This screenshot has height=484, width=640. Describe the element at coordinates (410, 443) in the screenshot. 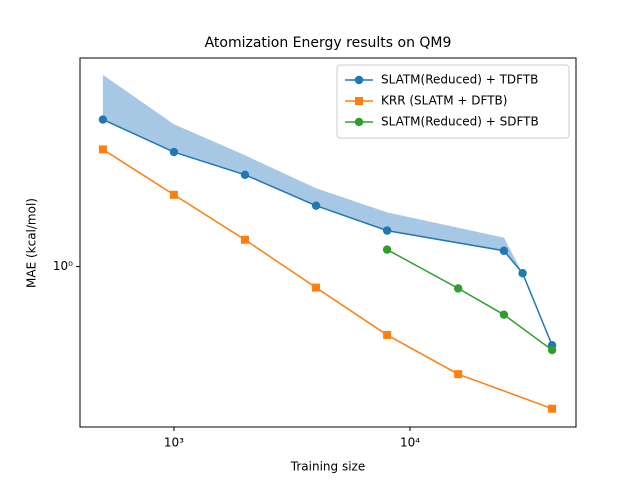

I see `x-tick-label: 10⁴` at that location.